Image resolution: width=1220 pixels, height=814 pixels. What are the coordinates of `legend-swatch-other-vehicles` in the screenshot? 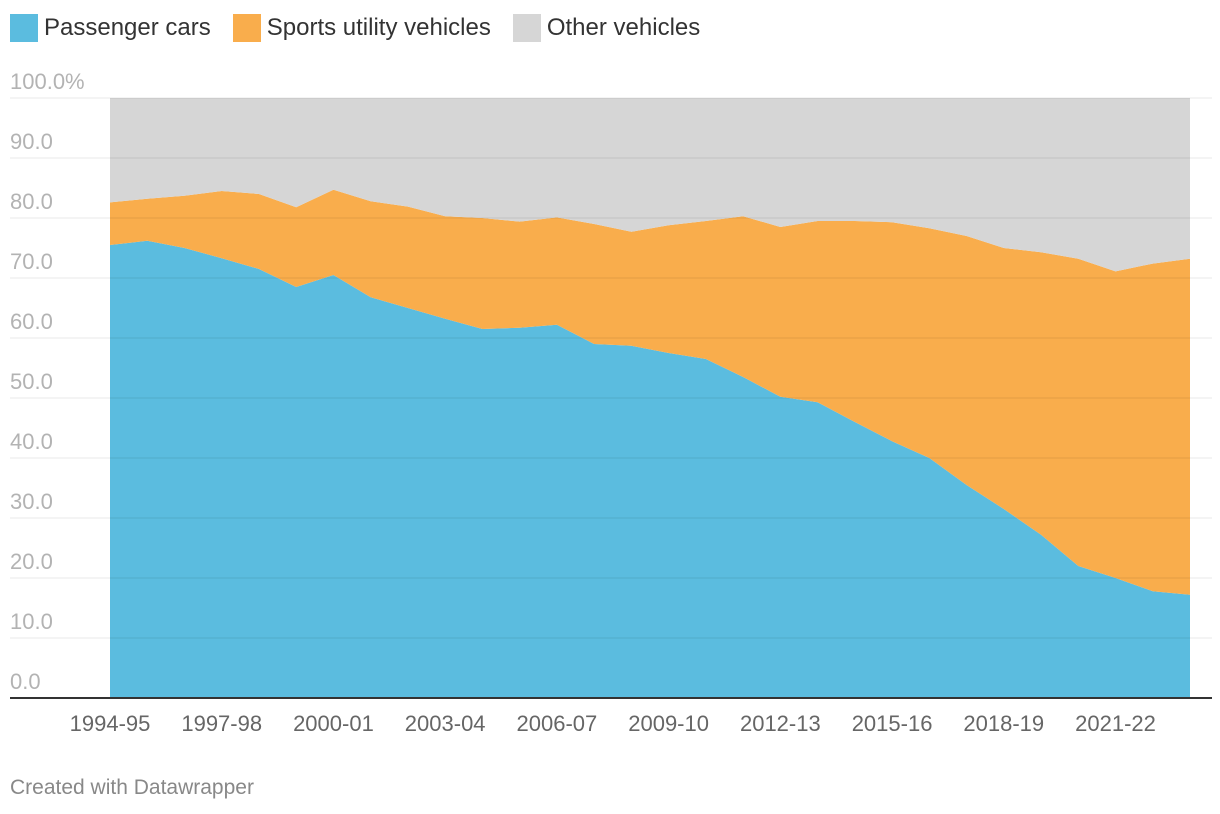 It's located at (526, 28).